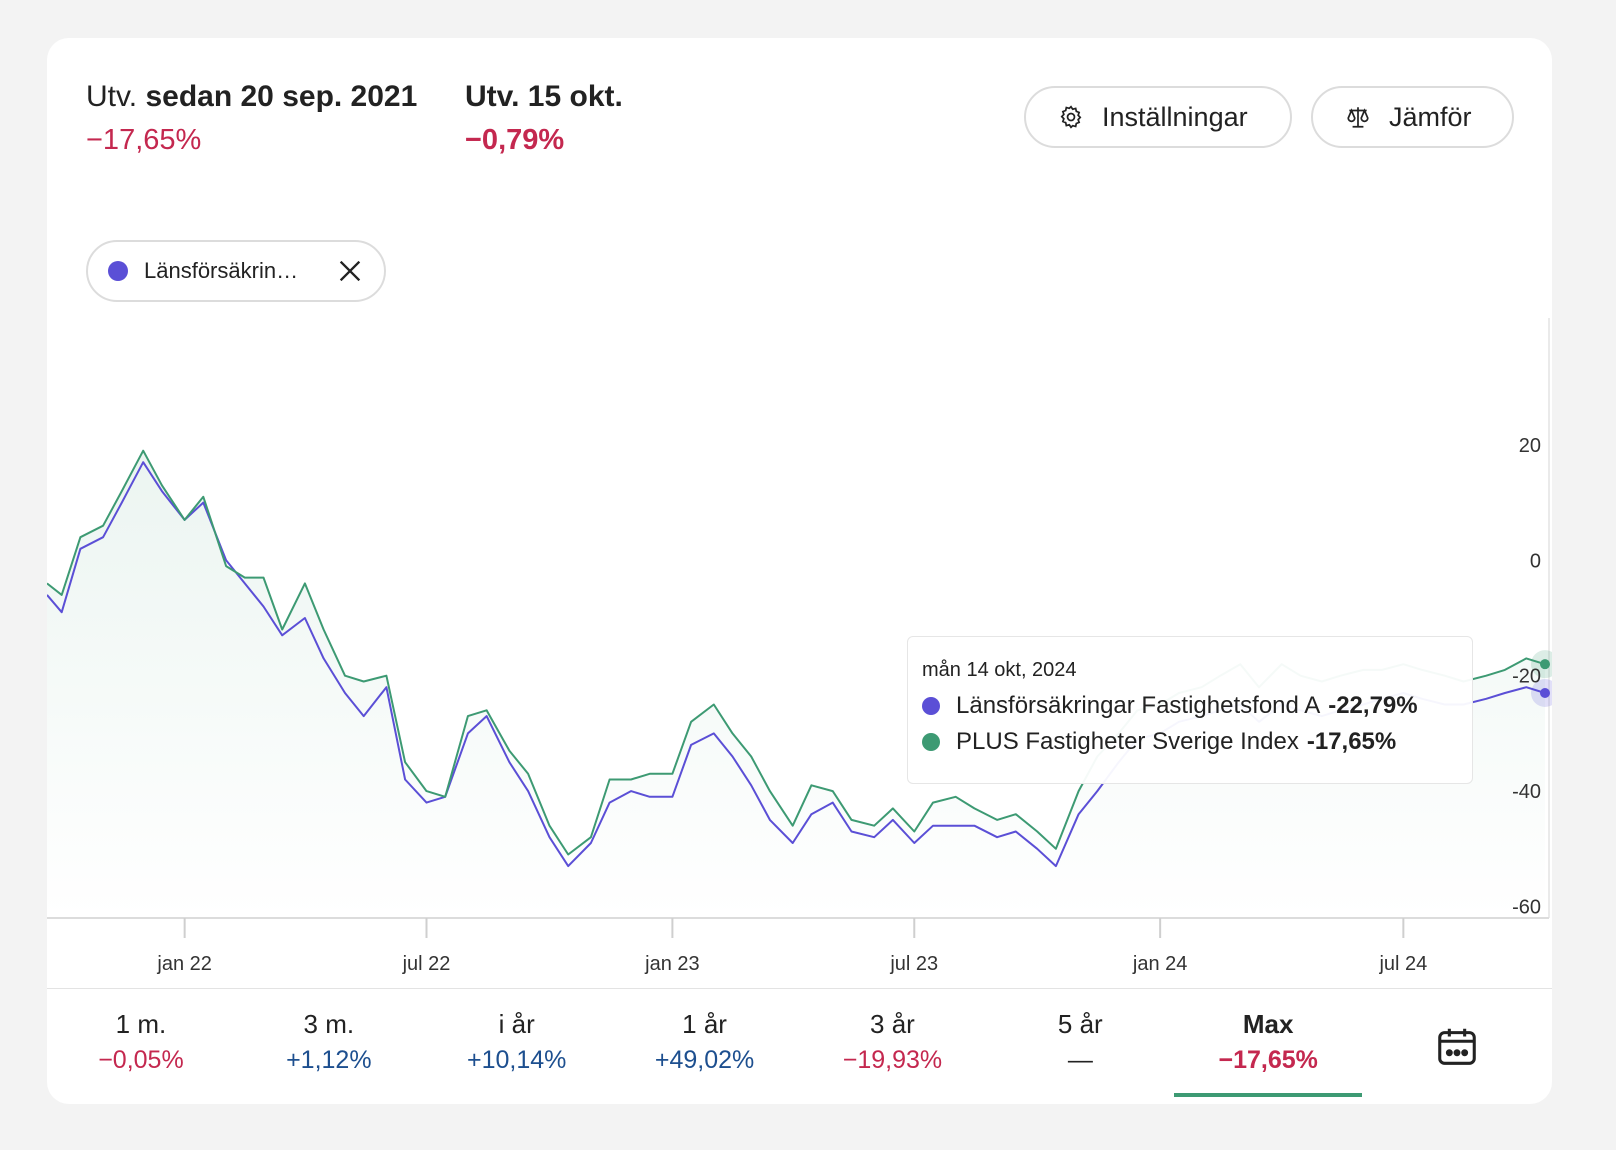  Describe the element at coordinates (144, 140) in the screenshot. I see `since-value: −17,65%` at that location.